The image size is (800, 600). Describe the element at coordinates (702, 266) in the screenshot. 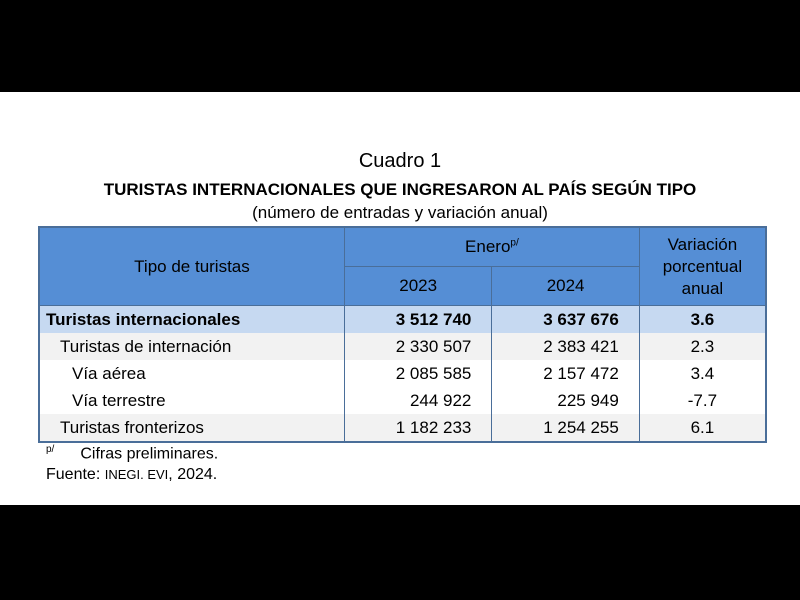

I see `col-variation: Variación porcentual anual` at that location.